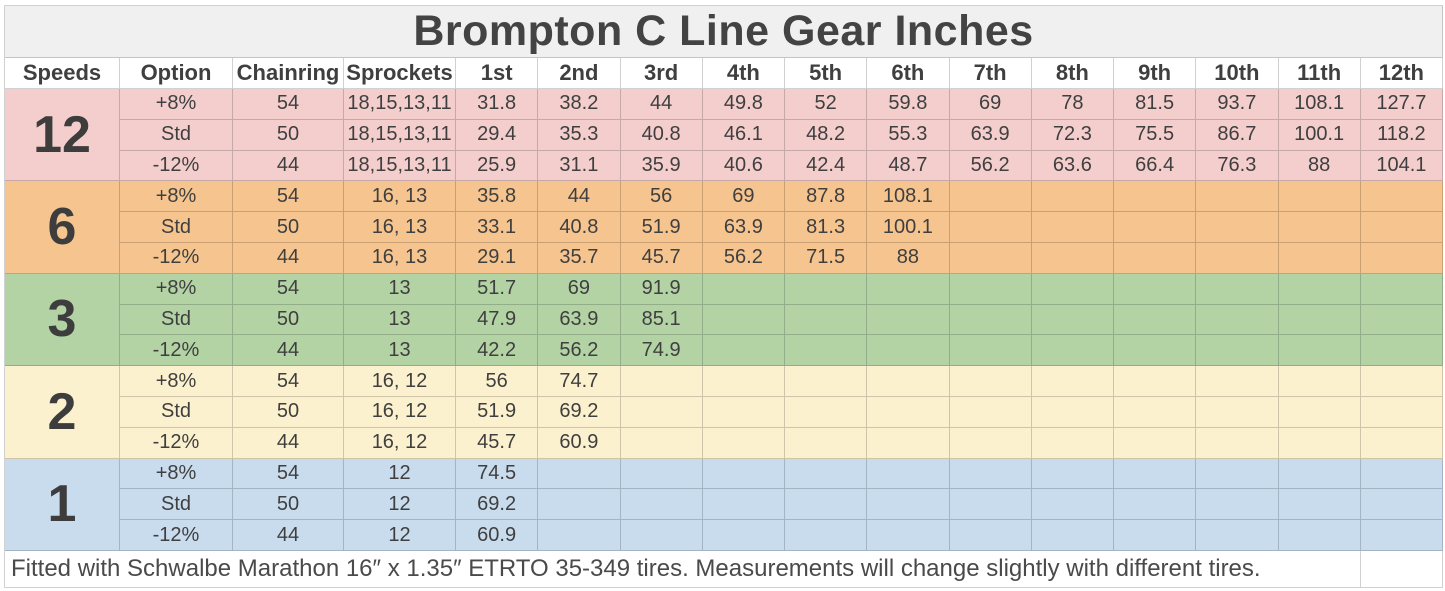  Describe the element at coordinates (579, 73) in the screenshot. I see `column-header: 2nd` at that location.